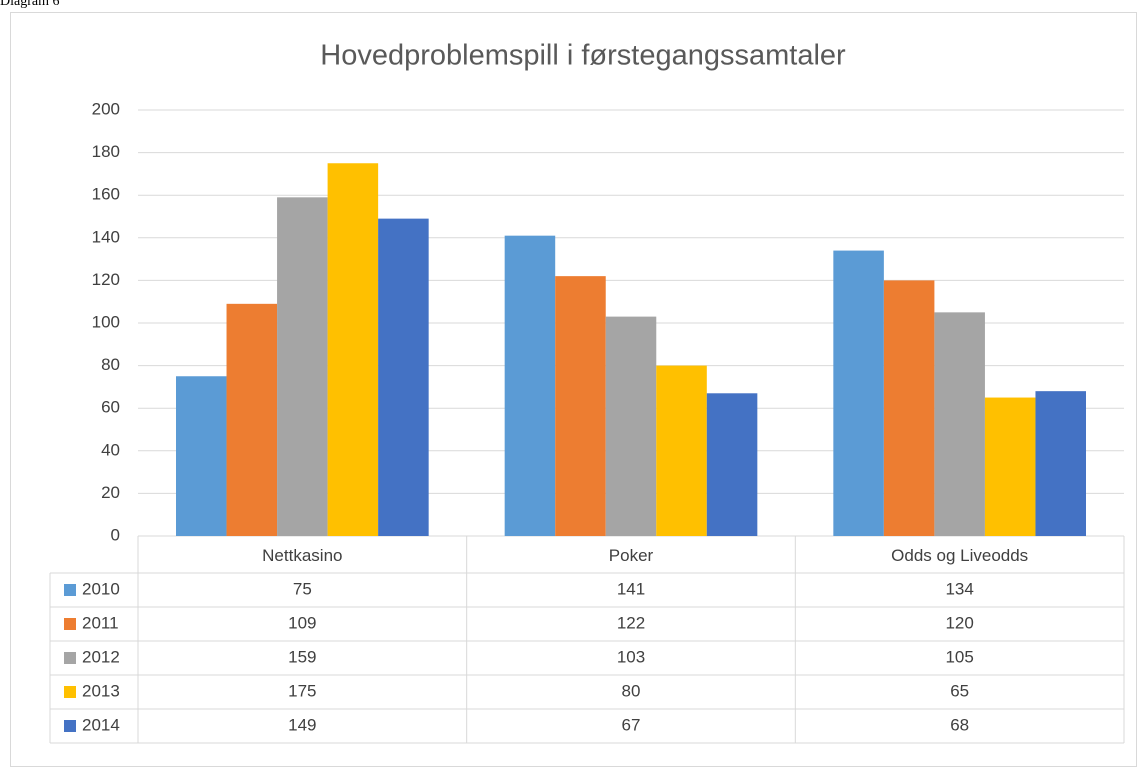 This screenshot has height=769, width=1139. I want to click on table-value: 141, so click(631, 588).